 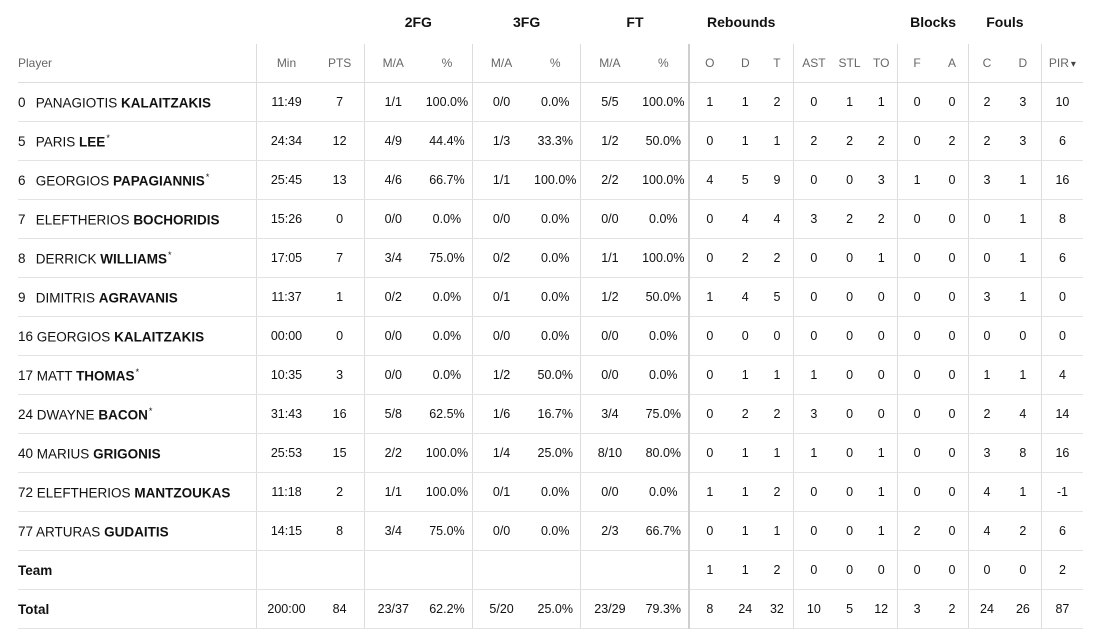 I want to click on cell-ft: 8/10, so click(x=609, y=453).